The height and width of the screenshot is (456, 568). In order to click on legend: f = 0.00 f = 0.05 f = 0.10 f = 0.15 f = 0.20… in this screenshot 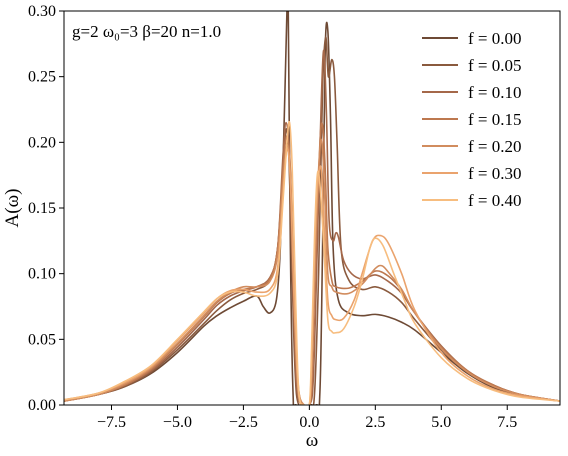, I will do `click(472, 119)`.